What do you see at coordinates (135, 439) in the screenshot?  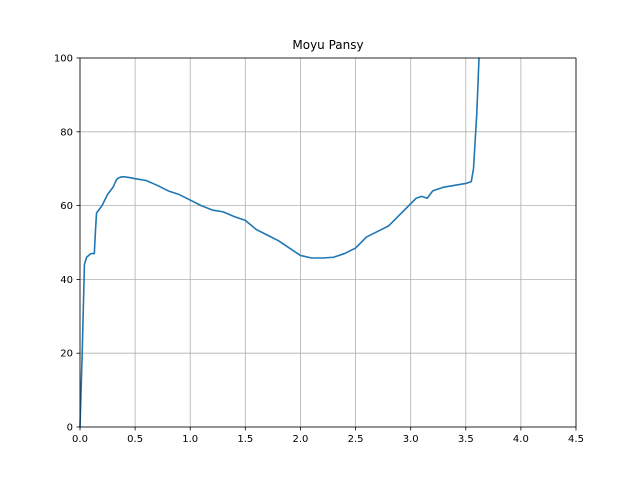 I see `x-tick-label: 0.5` at bounding box center [135, 439].